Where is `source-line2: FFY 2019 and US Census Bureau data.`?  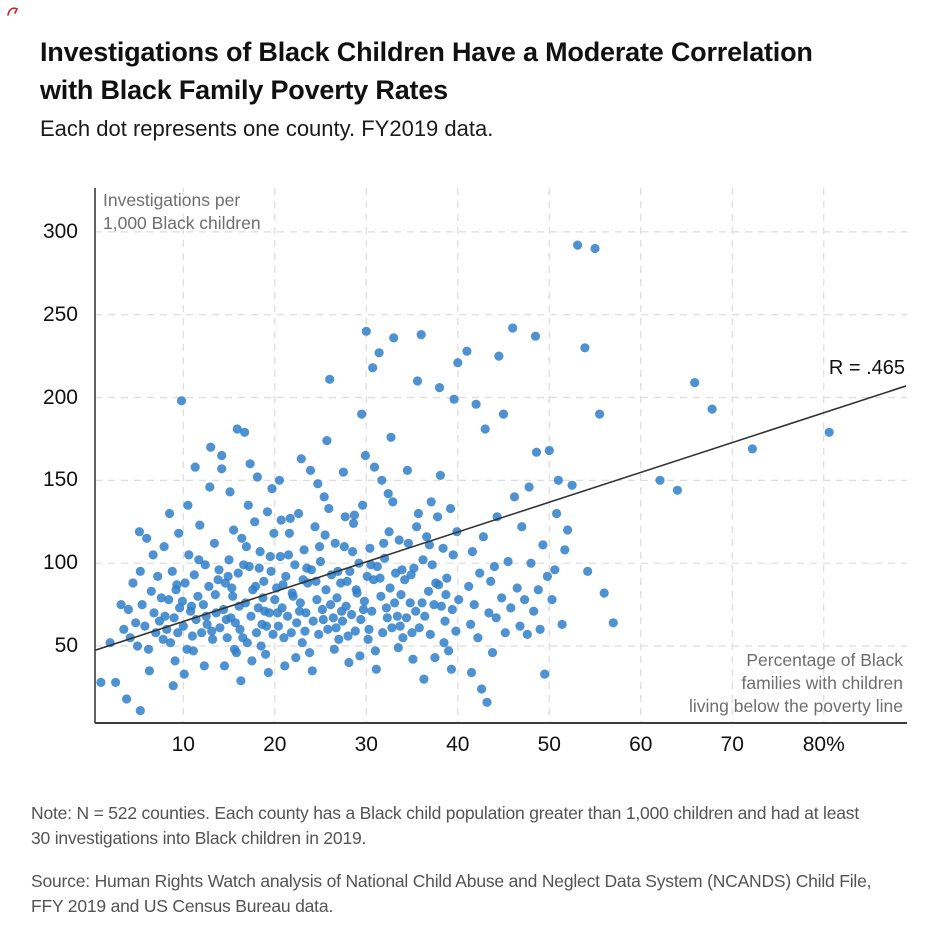
source-line2: FFY 2019 and US Census Bureau data. is located at coordinates (182, 906).